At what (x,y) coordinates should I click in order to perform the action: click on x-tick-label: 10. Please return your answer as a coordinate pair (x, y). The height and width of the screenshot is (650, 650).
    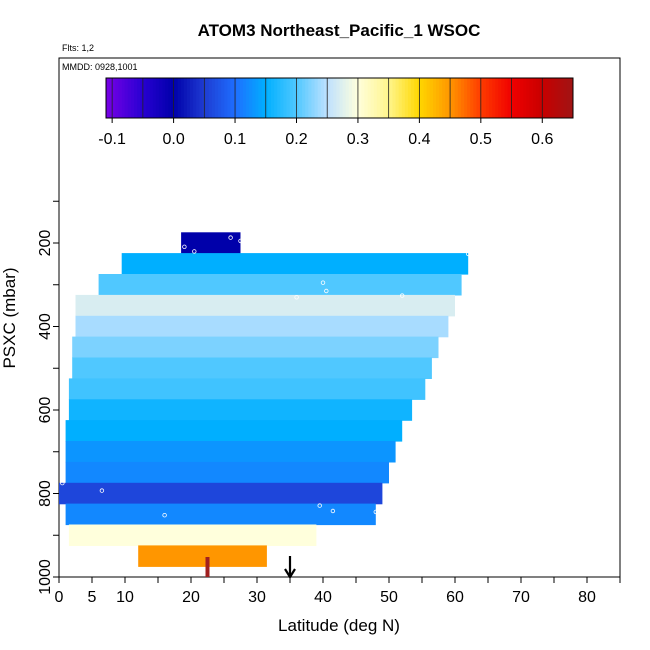
    Looking at the image, I should click on (125, 597).